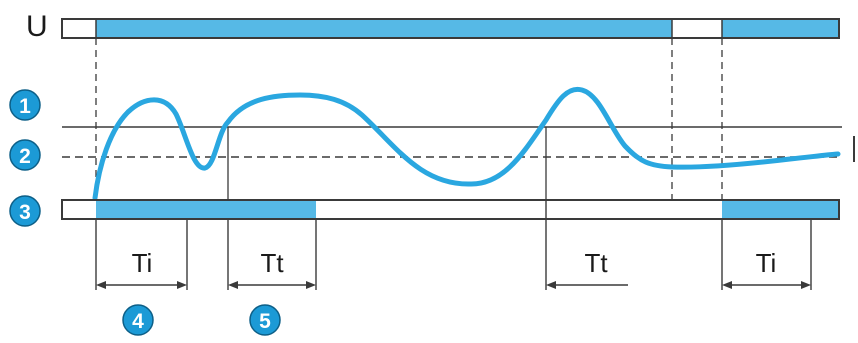 This screenshot has width=858, height=343. I want to click on svg-text: 1, so click(25, 106).